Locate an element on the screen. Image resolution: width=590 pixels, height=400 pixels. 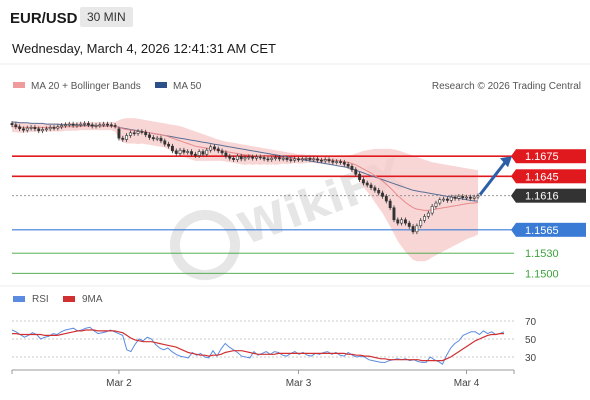
rsi-ma-legend-label: 9MA is located at coordinates (92, 299).